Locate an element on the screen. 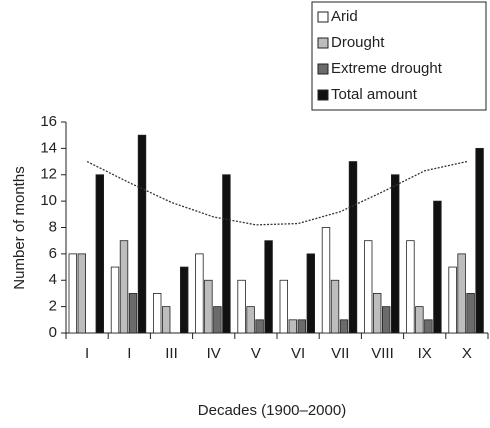 The image size is (490, 428). x-tick-label: IX is located at coordinates (425, 353).